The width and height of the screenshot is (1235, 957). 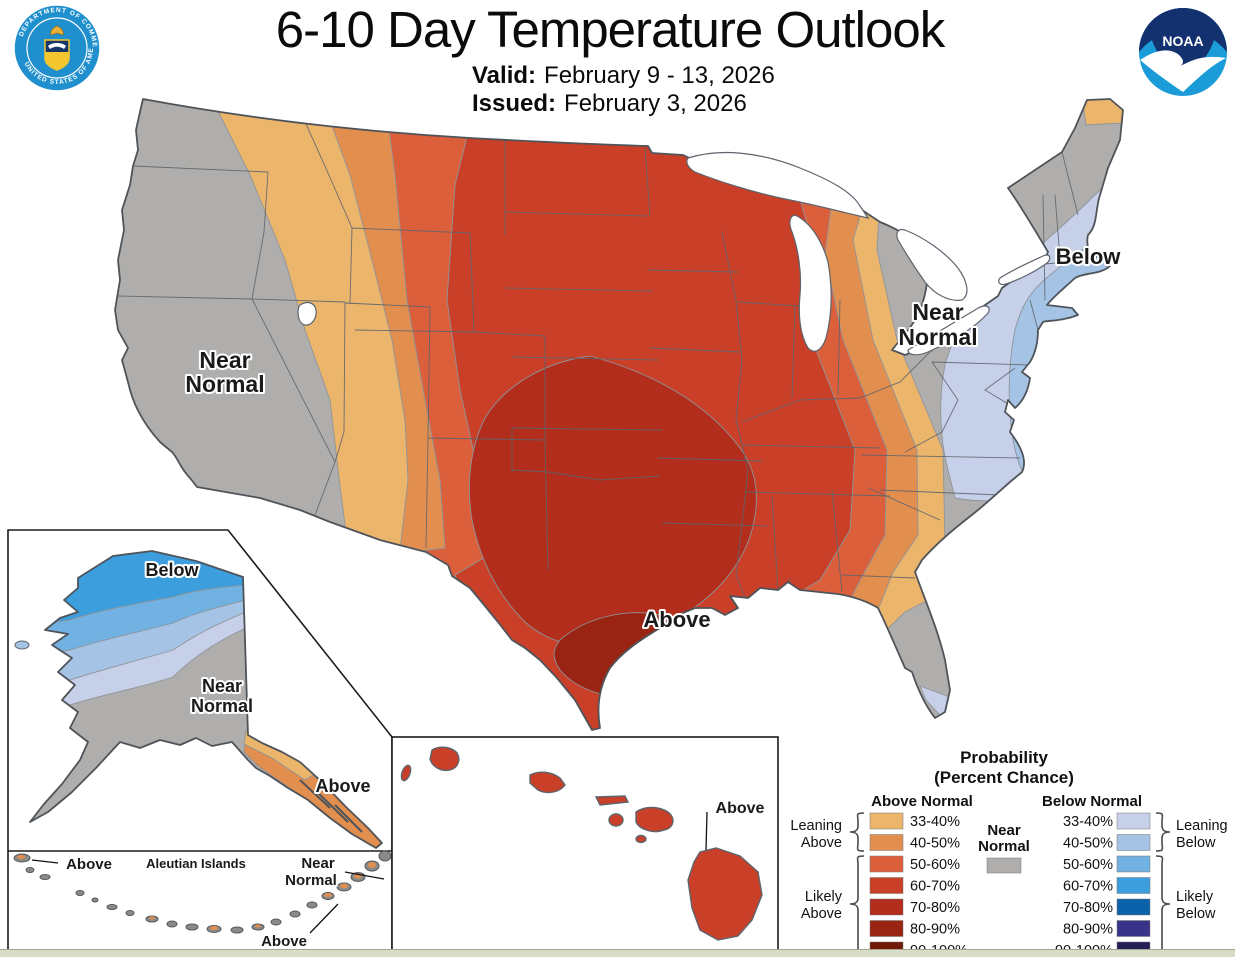 I want to click on hawaii-islands, so click(x=581, y=843).